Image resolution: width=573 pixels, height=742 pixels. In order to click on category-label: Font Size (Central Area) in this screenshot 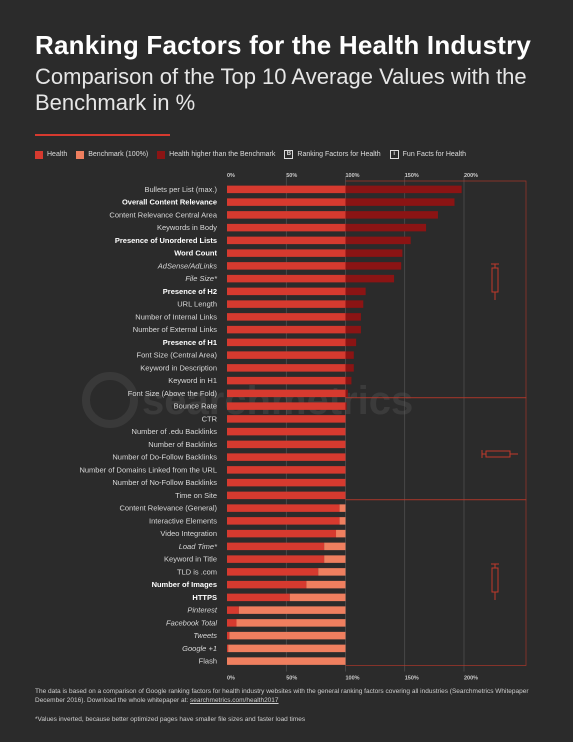, I will do `click(177, 355)`.